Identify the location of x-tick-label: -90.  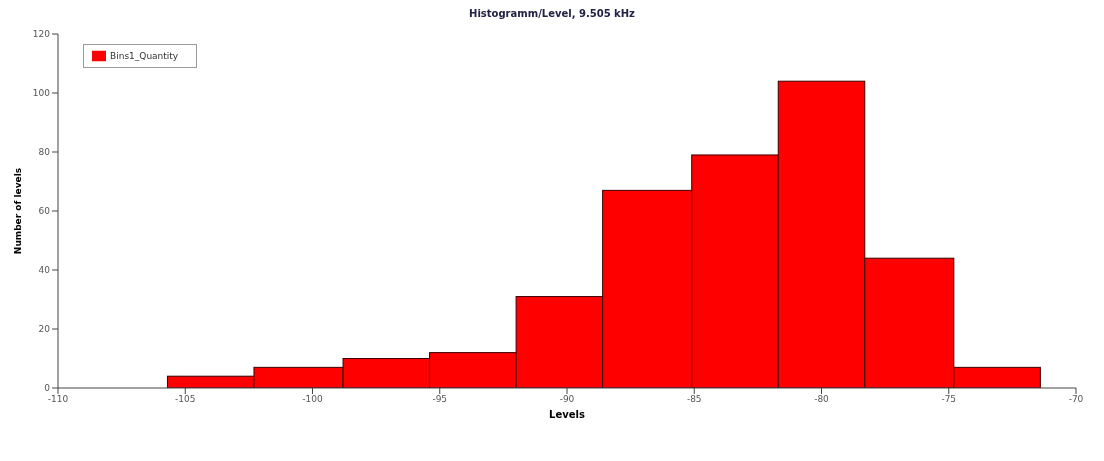
(567, 399).